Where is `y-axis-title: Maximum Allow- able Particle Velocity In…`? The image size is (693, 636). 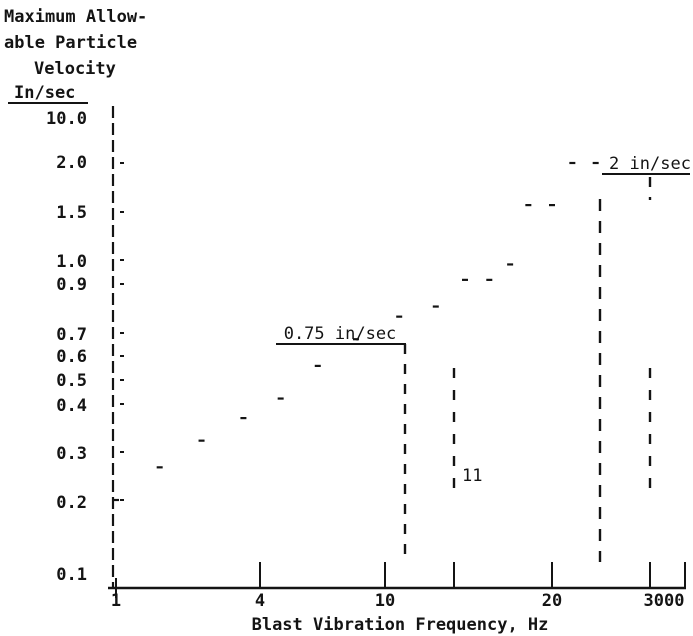
y-axis-title: Maximum Allow- able Particle Velocity In… is located at coordinates (75, 55).